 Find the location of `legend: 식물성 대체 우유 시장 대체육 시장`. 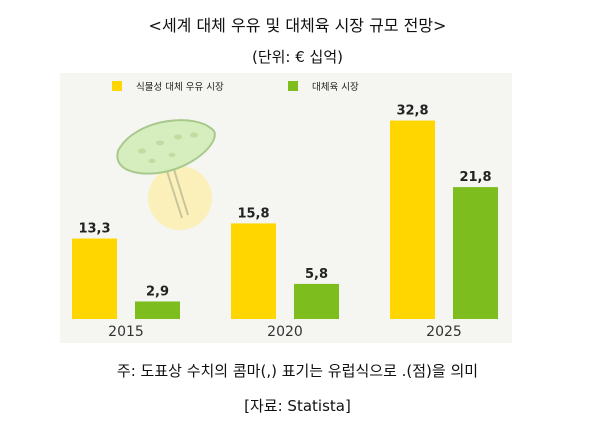

legend: 식물성 대체 우유 시장 대체육 시장 is located at coordinates (235, 87).